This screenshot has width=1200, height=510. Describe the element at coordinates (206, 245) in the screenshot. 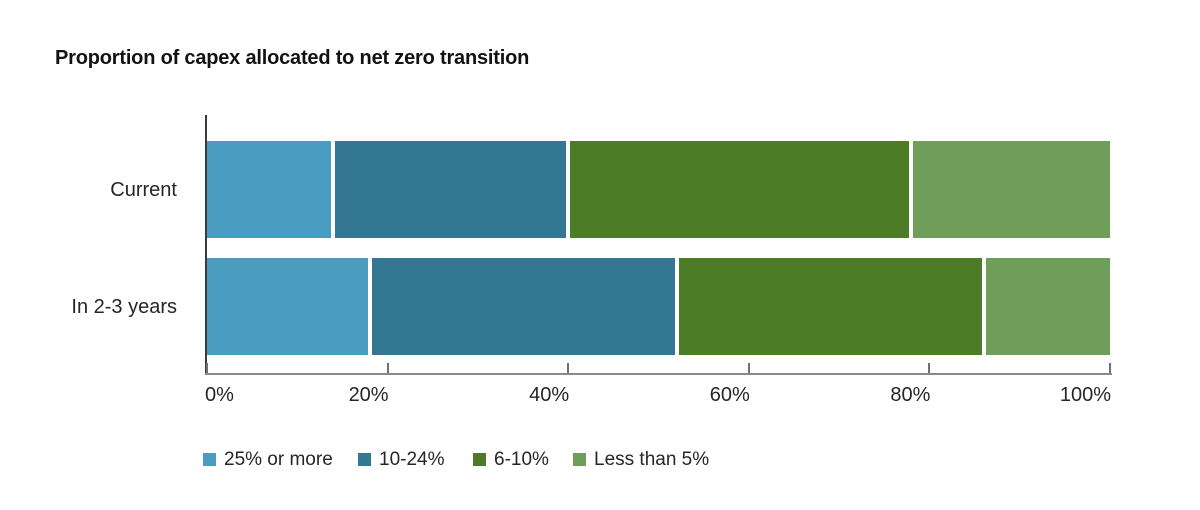

I see `y-axis-line` at that location.